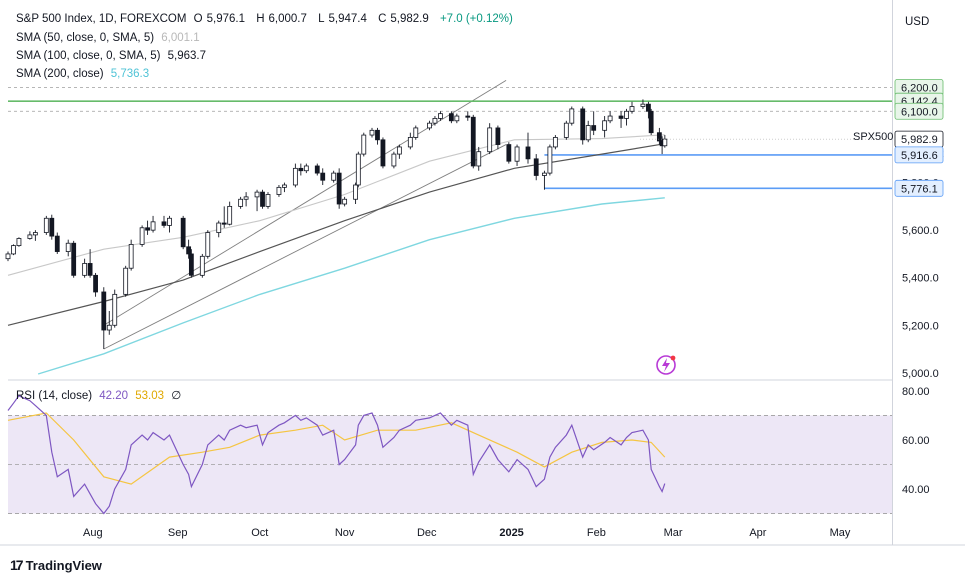 The height and width of the screenshot is (582, 965). What do you see at coordinates (336, 448) in the screenshot?
I see `rsi-ma-line` at bounding box center [336, 448].